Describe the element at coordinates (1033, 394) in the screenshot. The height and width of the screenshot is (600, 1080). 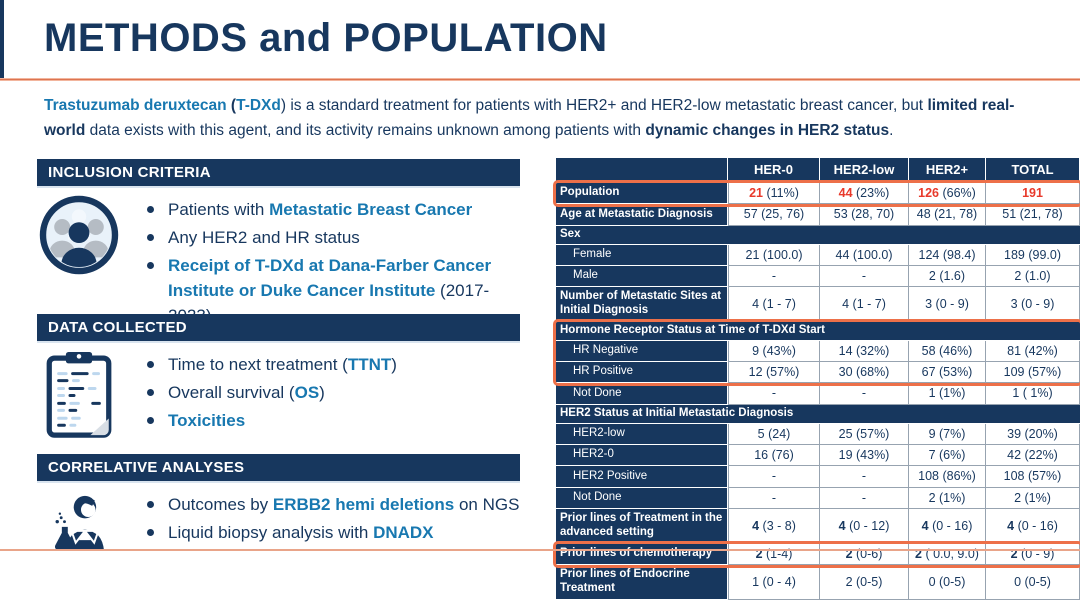
I see `table-cell: 1 ( 1%)` at that location.